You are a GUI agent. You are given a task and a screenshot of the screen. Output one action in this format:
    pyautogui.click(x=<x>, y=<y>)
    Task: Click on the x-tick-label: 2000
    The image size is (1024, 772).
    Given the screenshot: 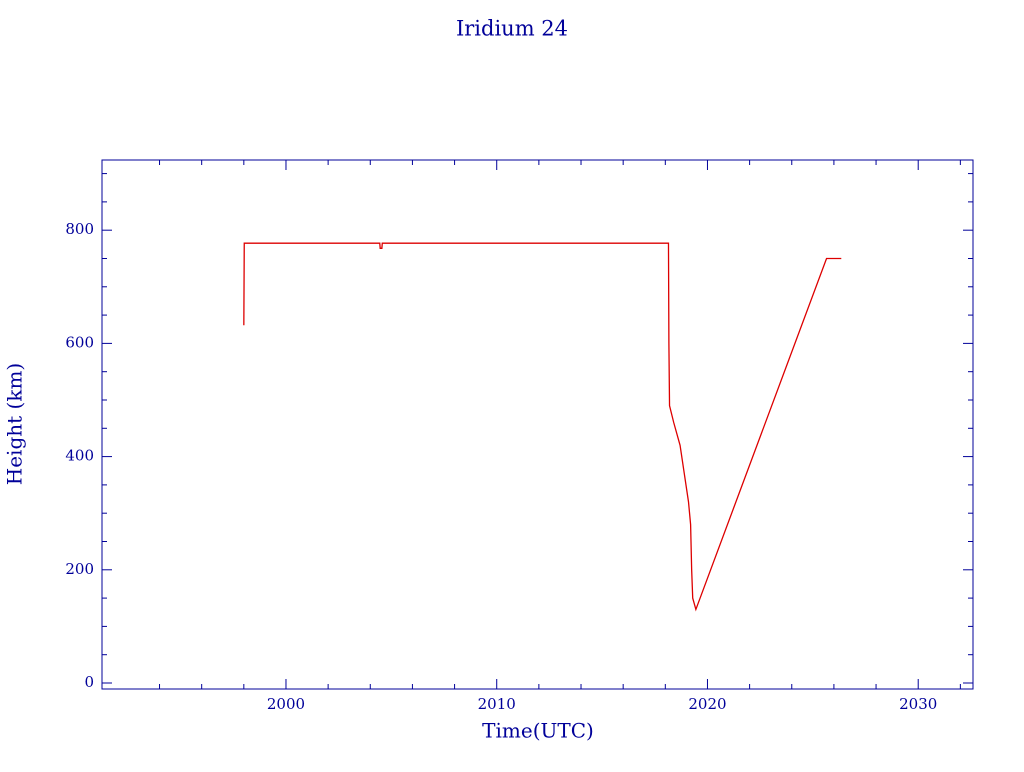 What is the action you would take?
    pyautogui.click(x=286, y=704)
    